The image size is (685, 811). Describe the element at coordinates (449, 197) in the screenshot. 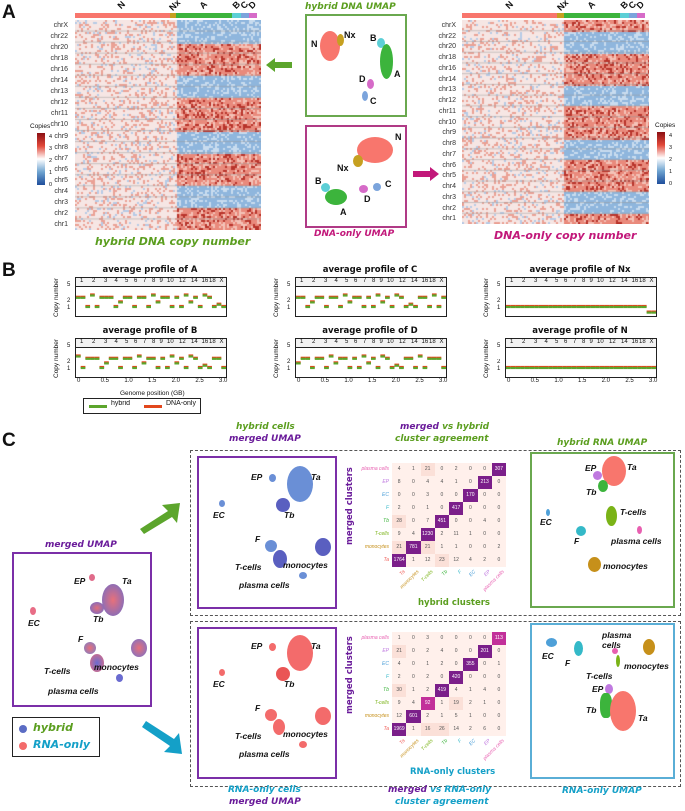

I see `chromosome-label: chr3` at that location.